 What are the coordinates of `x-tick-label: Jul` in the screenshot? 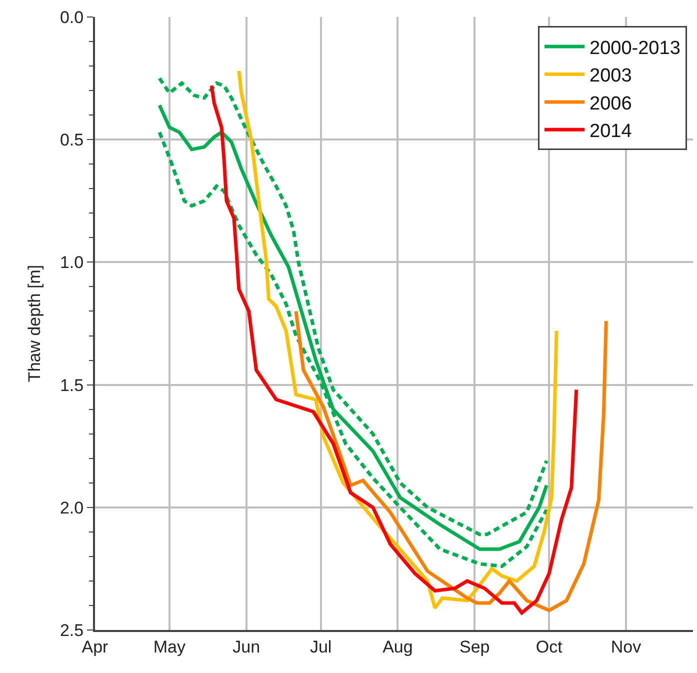 It's located at (321, 646).